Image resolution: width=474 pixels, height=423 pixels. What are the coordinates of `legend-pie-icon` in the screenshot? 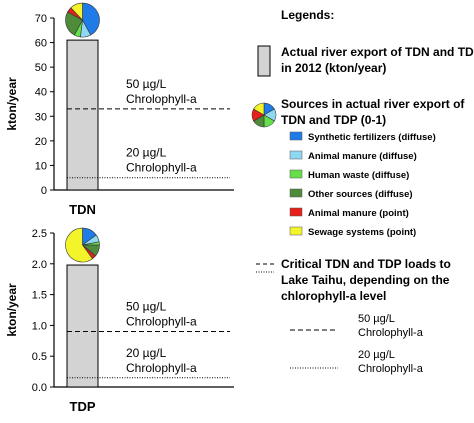 It's located at (264, 115).